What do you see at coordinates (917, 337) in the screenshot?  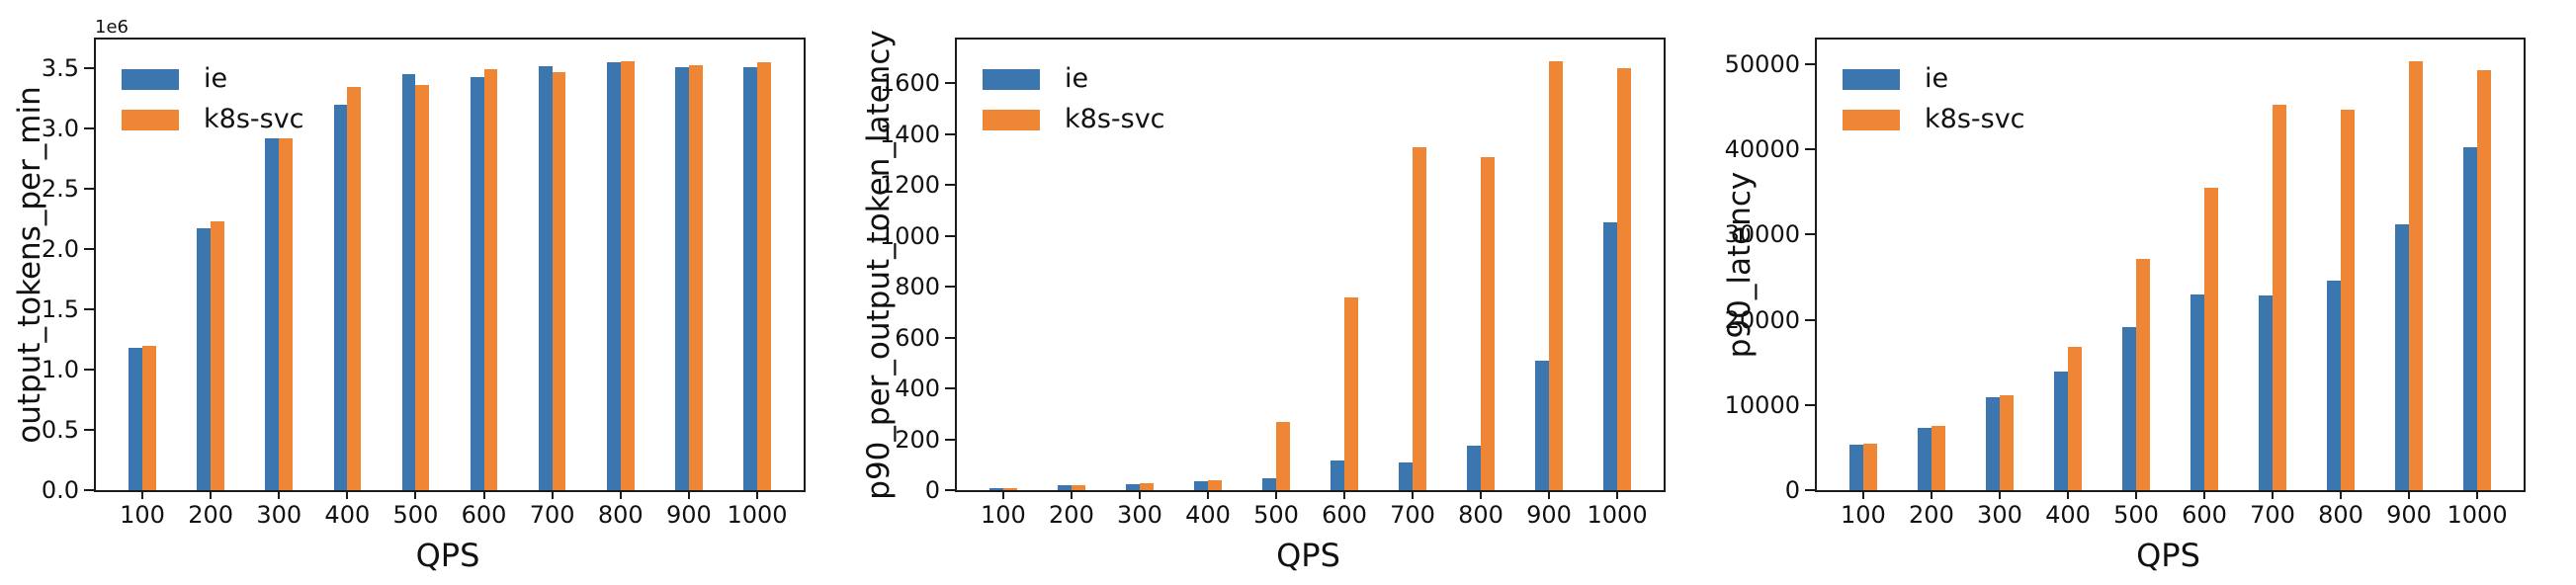 I see `y-tick-label: 600` at bounding box center [917, 337].